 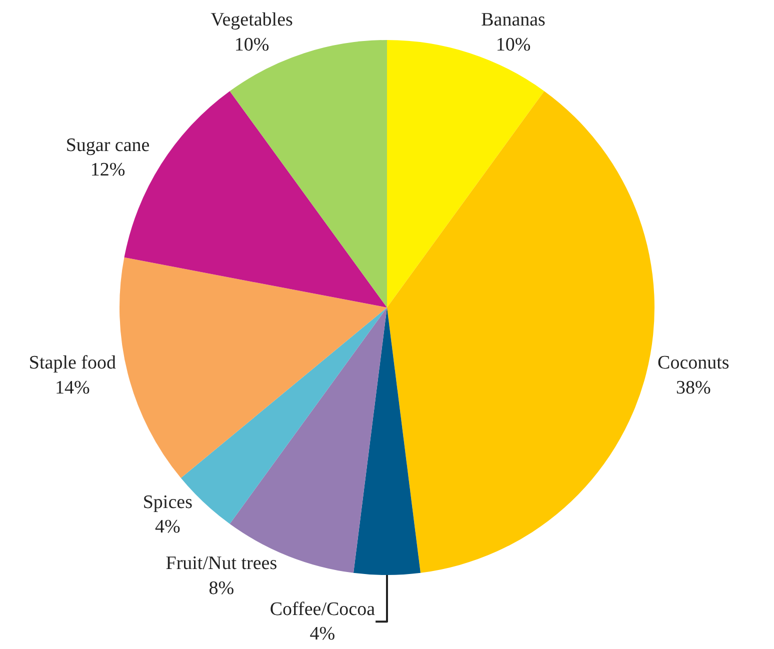 I want to click on data-label: 38%, so click(x=693, y=387).